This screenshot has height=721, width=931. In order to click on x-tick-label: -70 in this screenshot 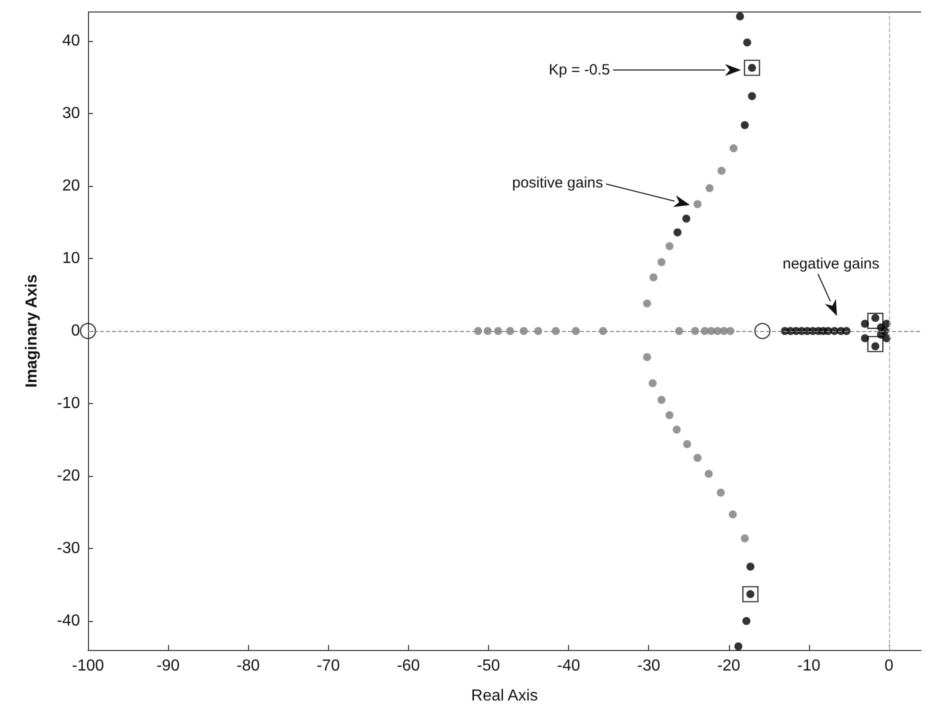, I will do `click(328, 666)`.